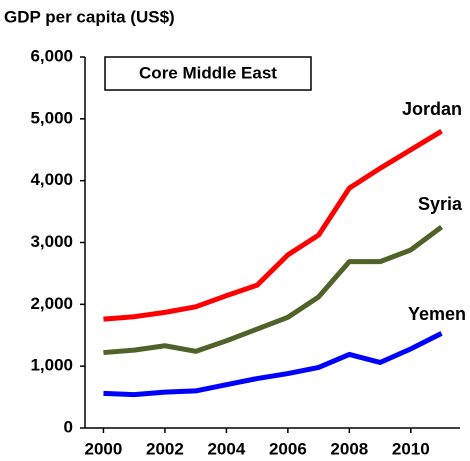 The height and width of the screenshot is (461, 470). What do you see at coordinates (68, 426) in the screenshot?
I see `y-tick-label: 0` at bounding box center [68, 426].